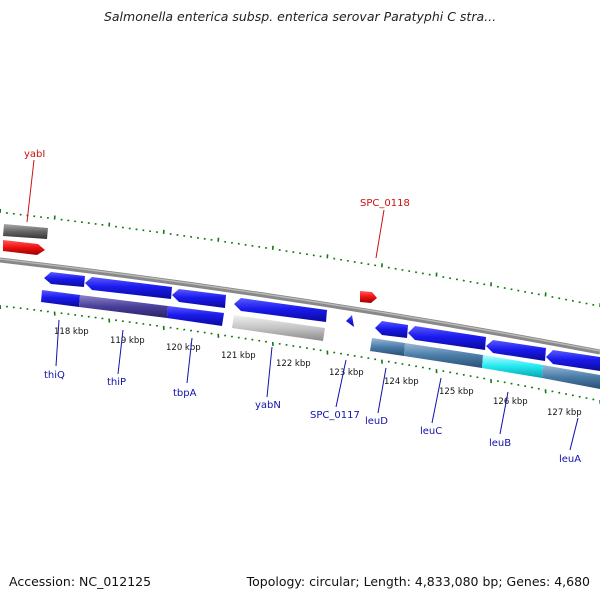 This screenshot has width=600, height=600. I want to click on forward-strand-genes, so click(190, 263).